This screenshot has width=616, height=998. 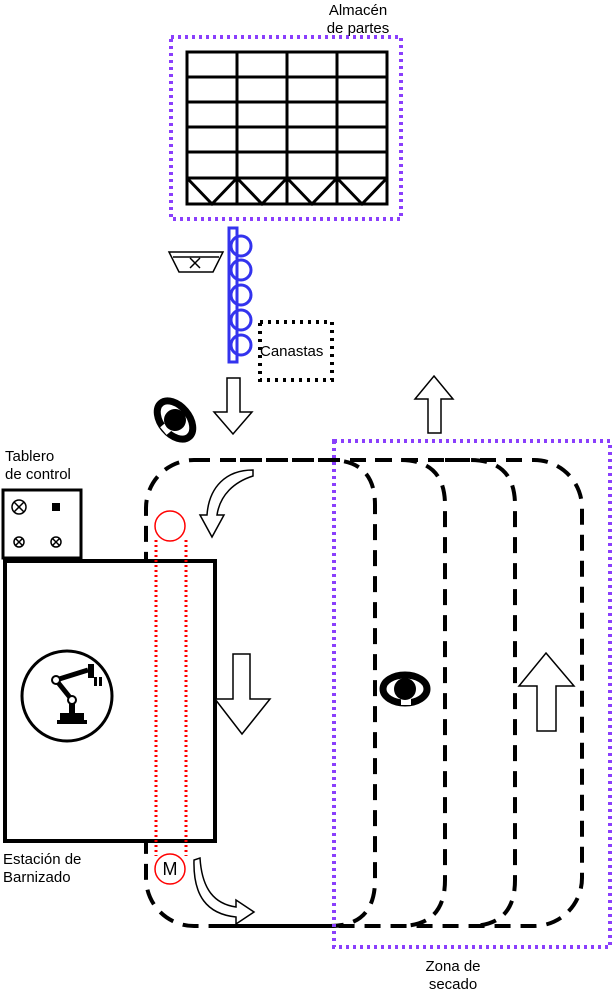 What do you see at coordinates (56, 507) in the screenshot?
I see `control-switch-icon` at bounding box center [56, 507].